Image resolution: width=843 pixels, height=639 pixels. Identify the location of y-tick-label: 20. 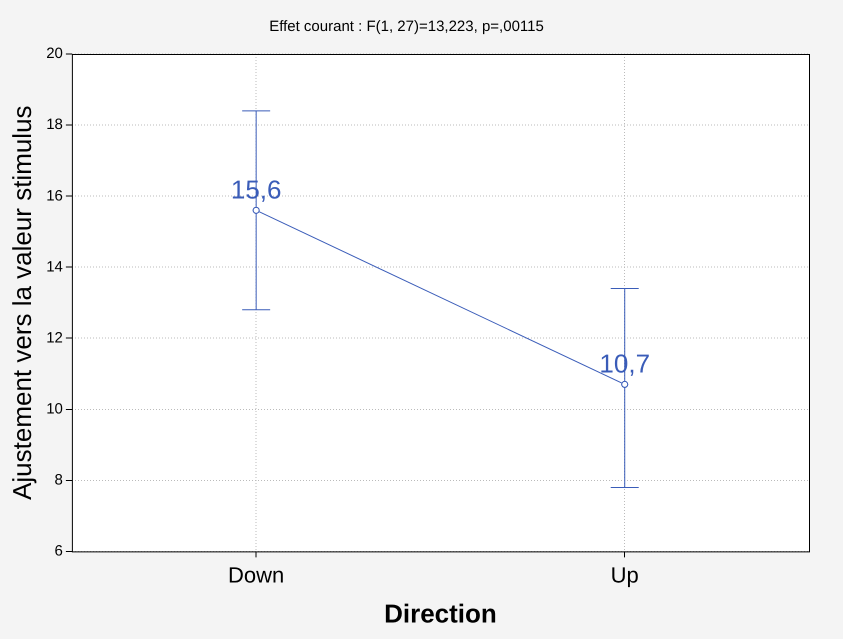
(54, 53).